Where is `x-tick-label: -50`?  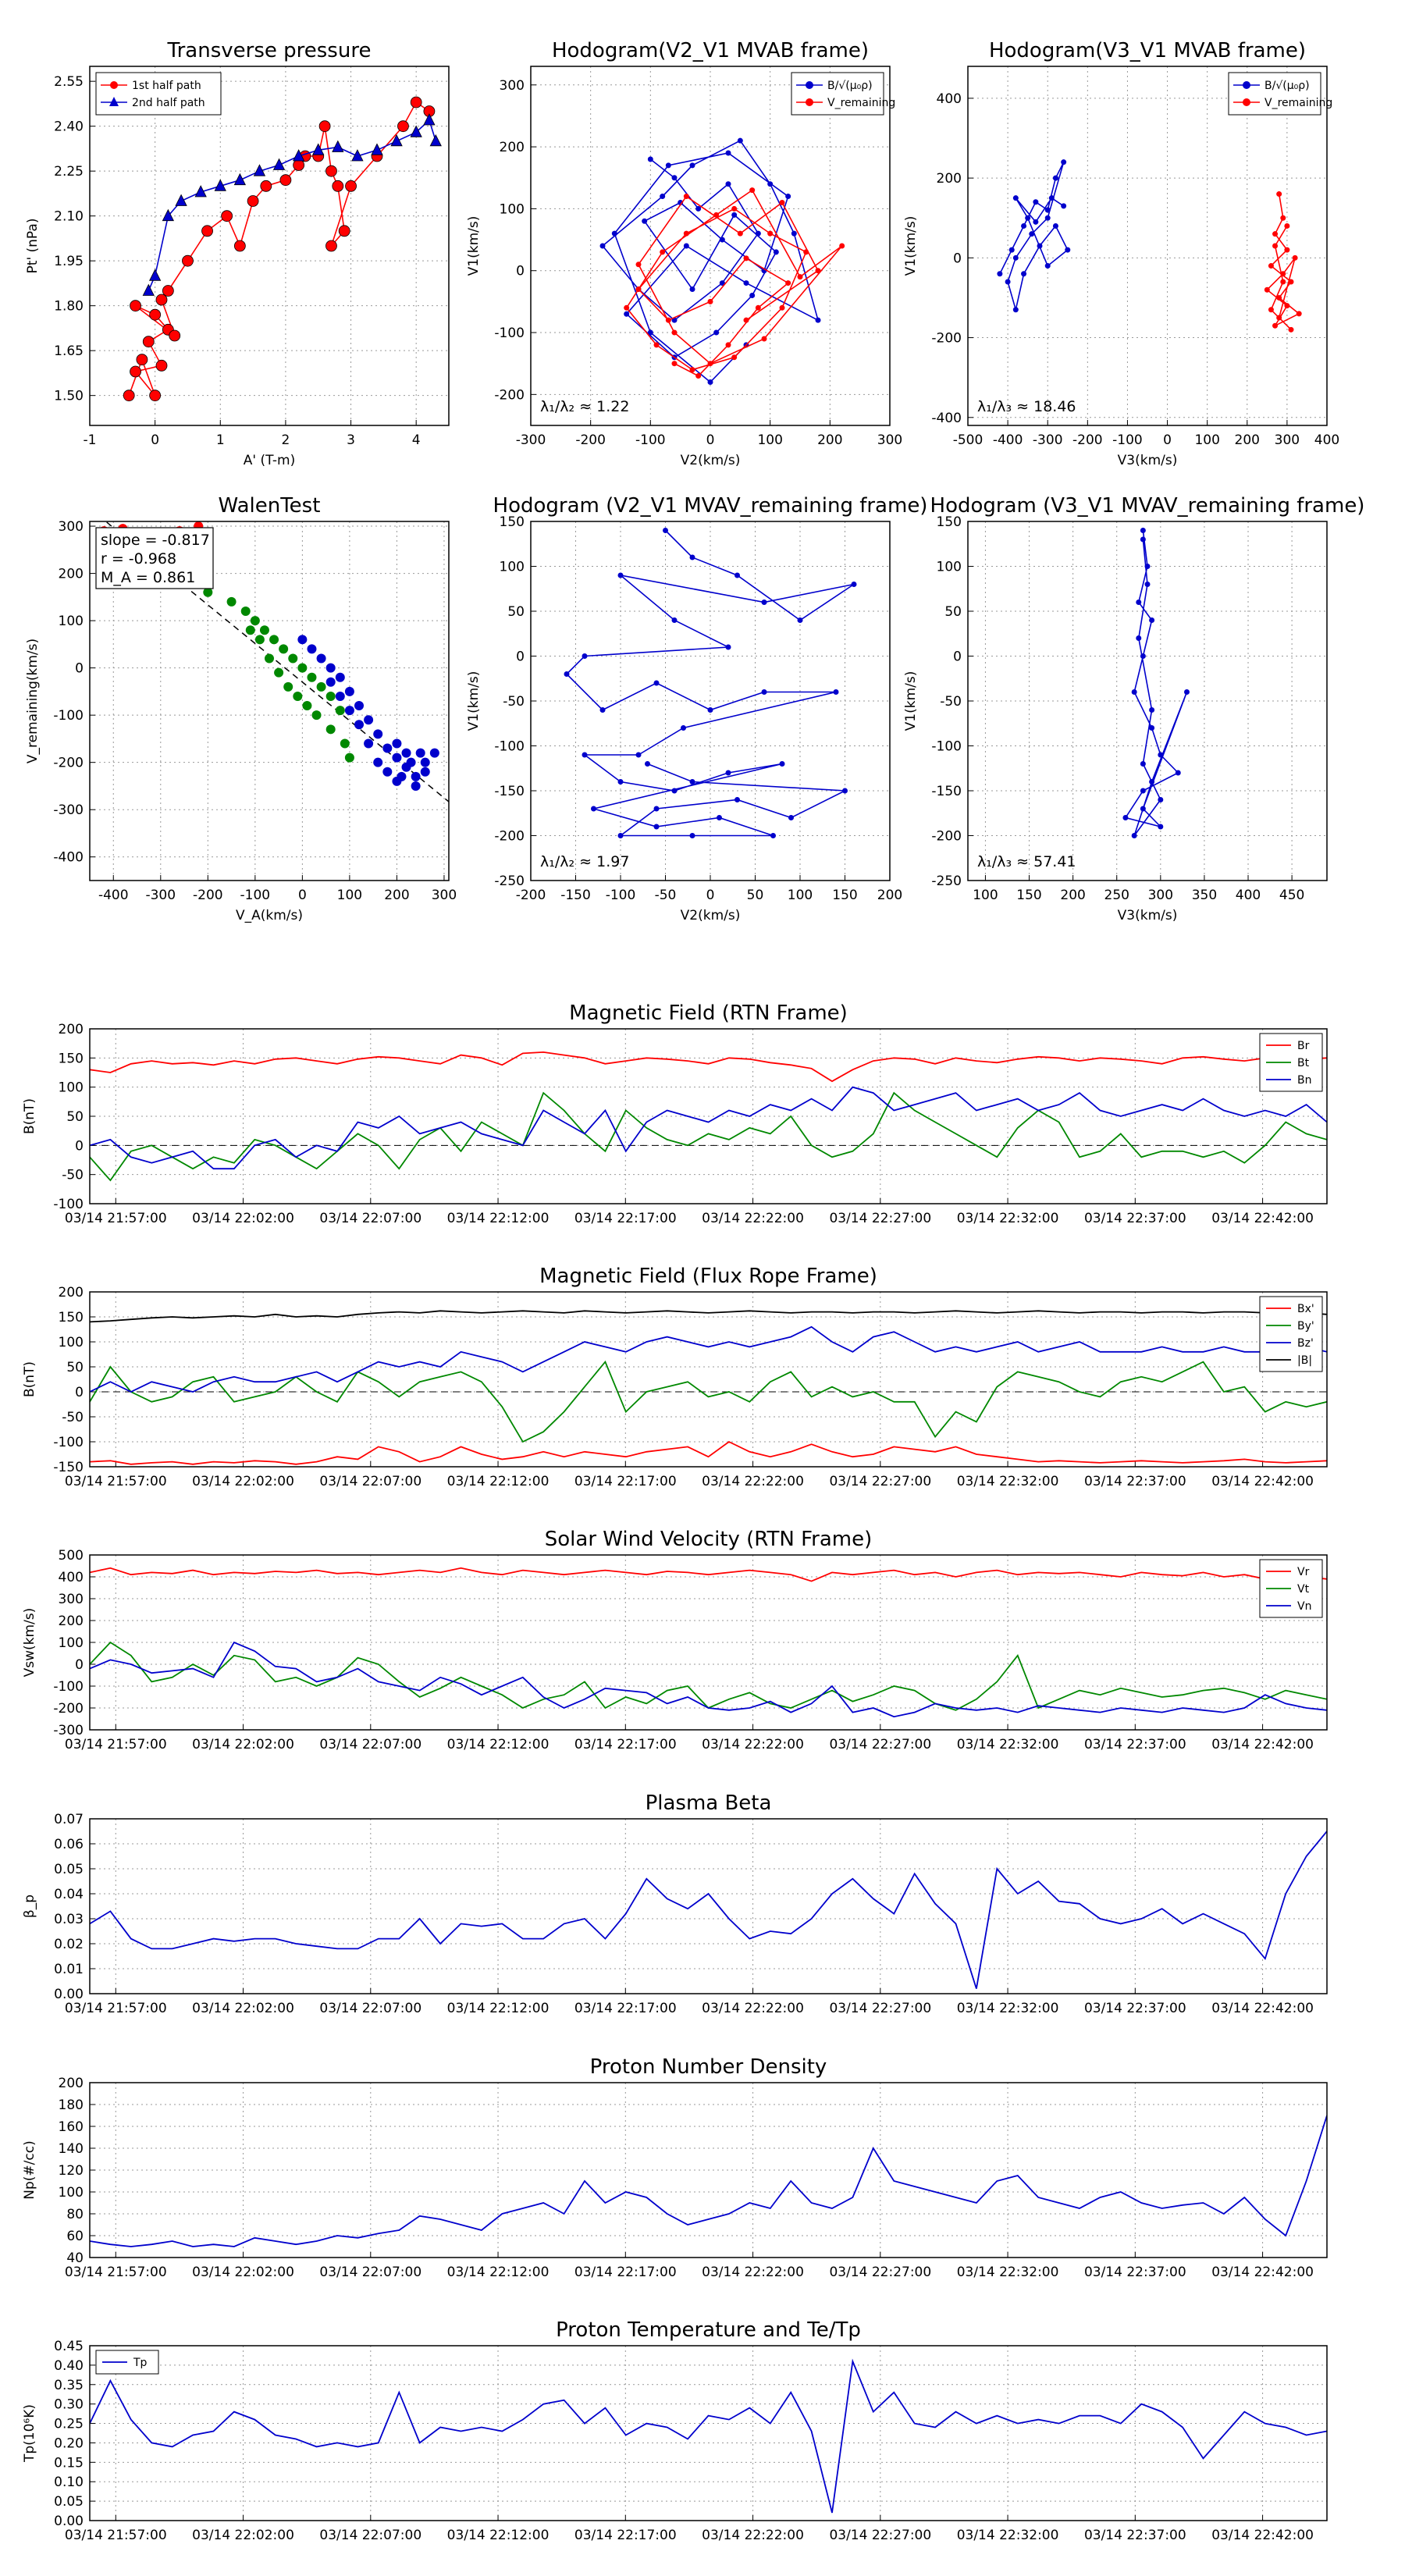
x-tick-label: -50 is located at coordinates (666, 895).